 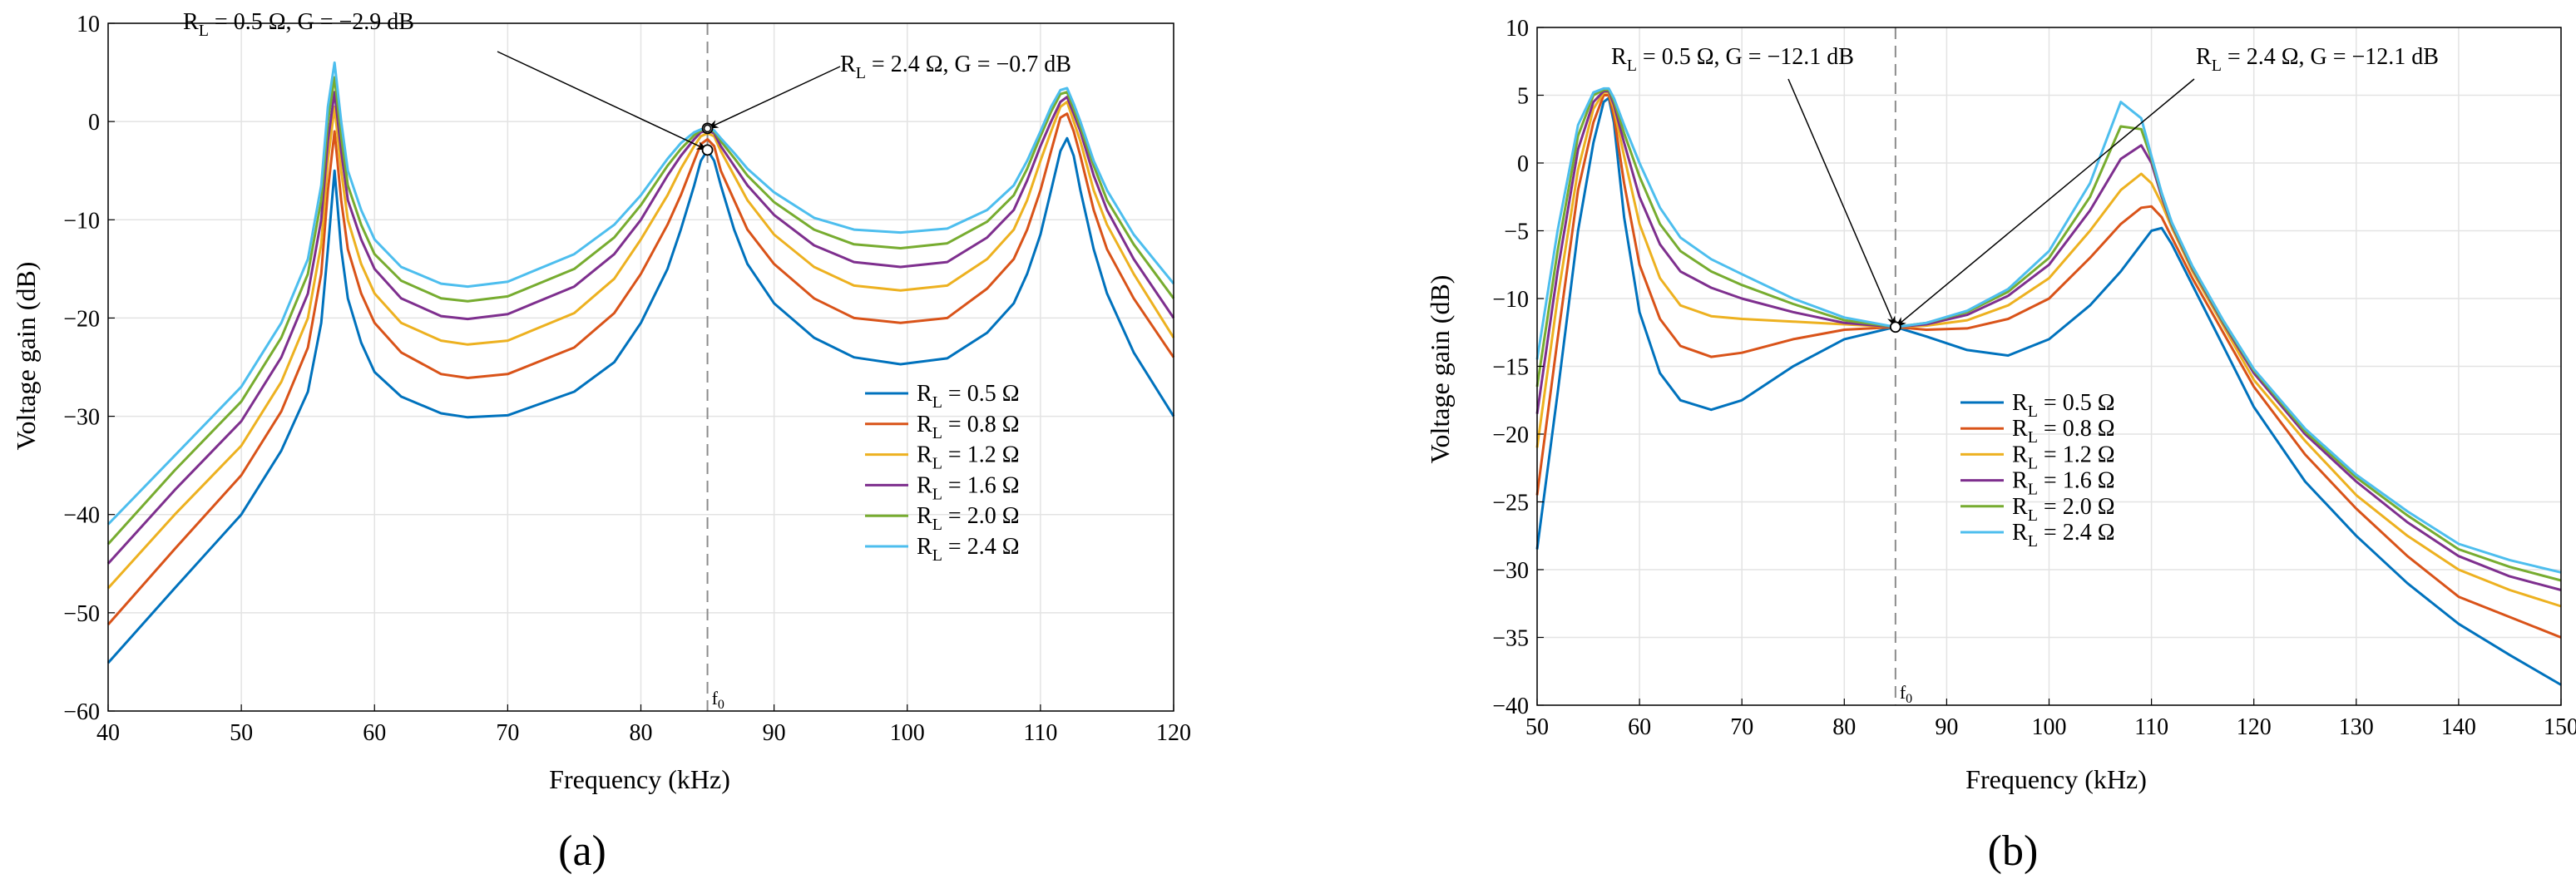 I want to click on f0-marker-a: f0, so click(x=715, y=367).